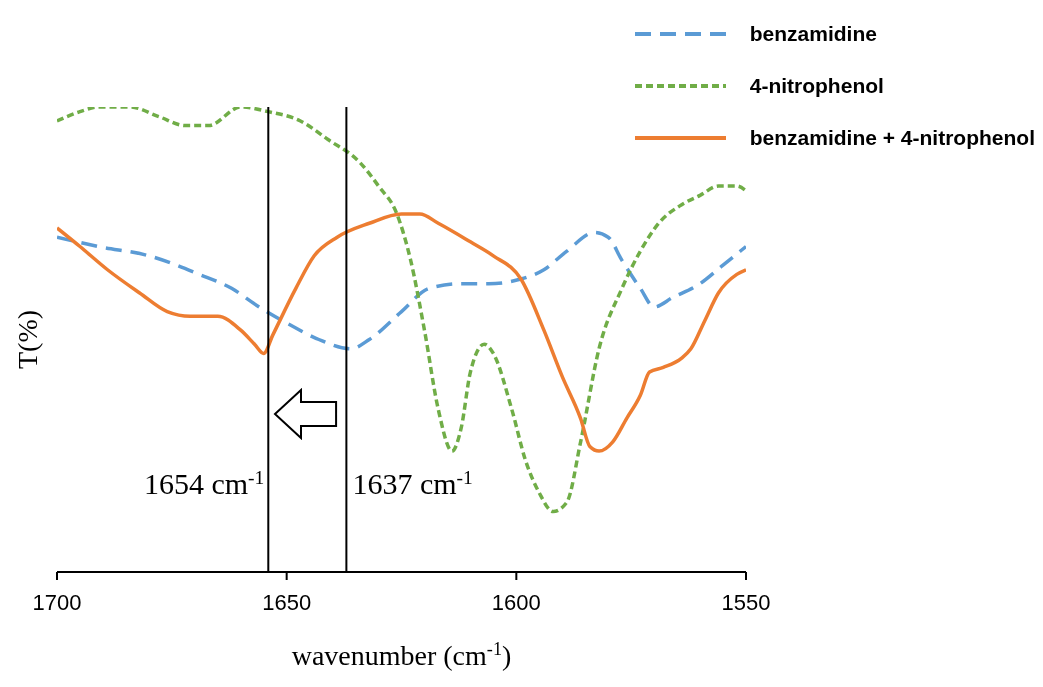  I want to click on y-axis-title: T(%), so click(27, 339).